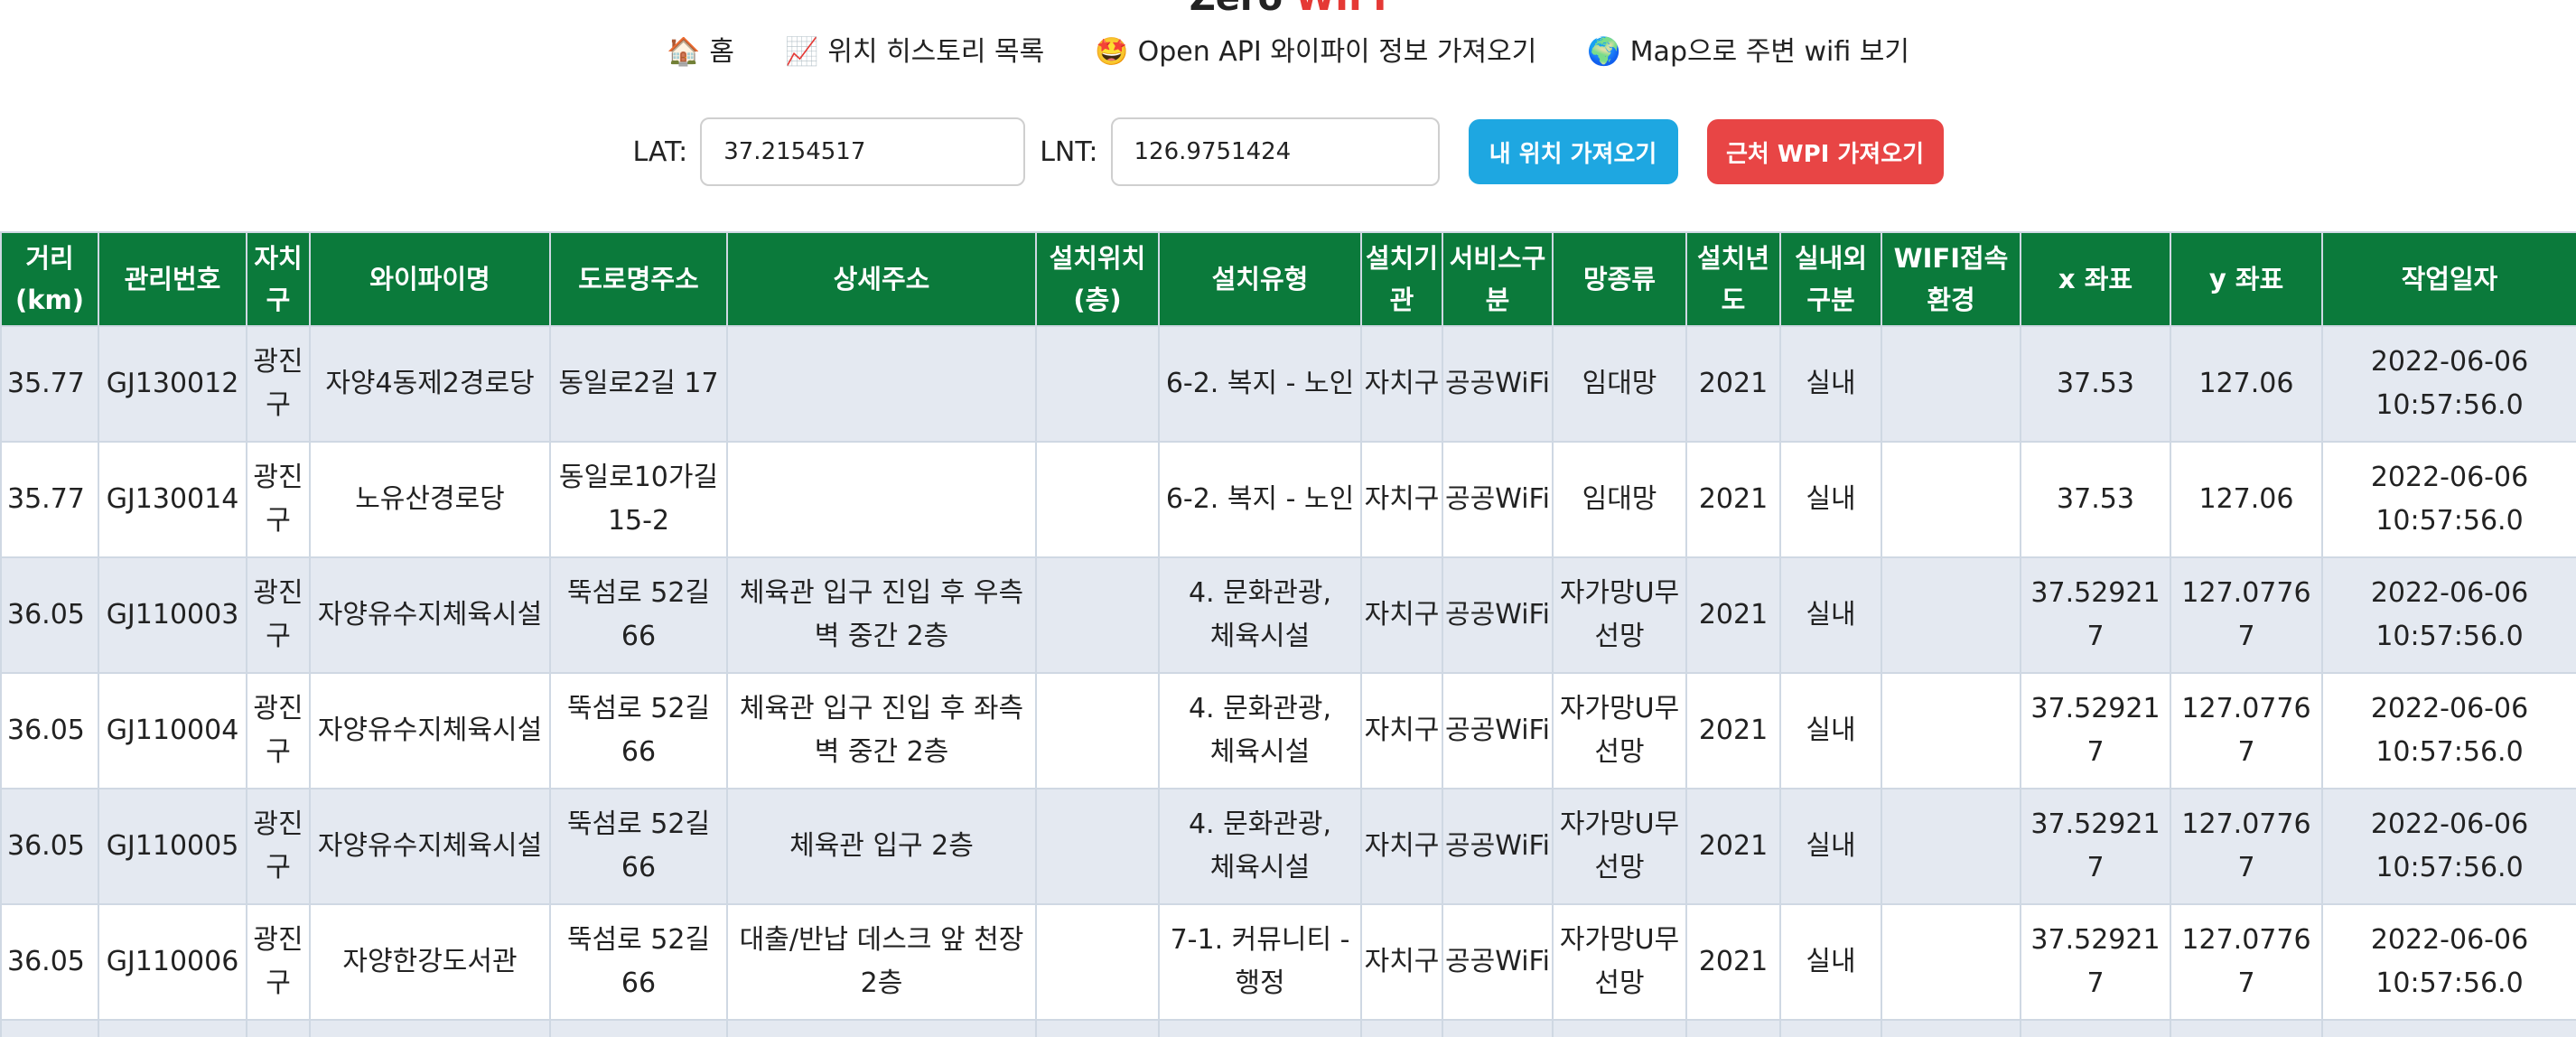  I want to click on col-y-coord: y 좌표, so click(2247, 279).